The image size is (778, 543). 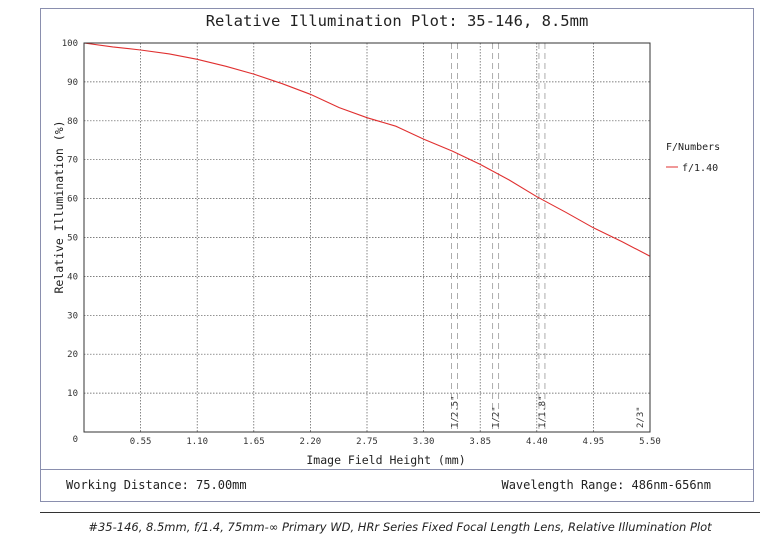 I want to click on x-tick-label: 1.65, so click(x=254, y=442).